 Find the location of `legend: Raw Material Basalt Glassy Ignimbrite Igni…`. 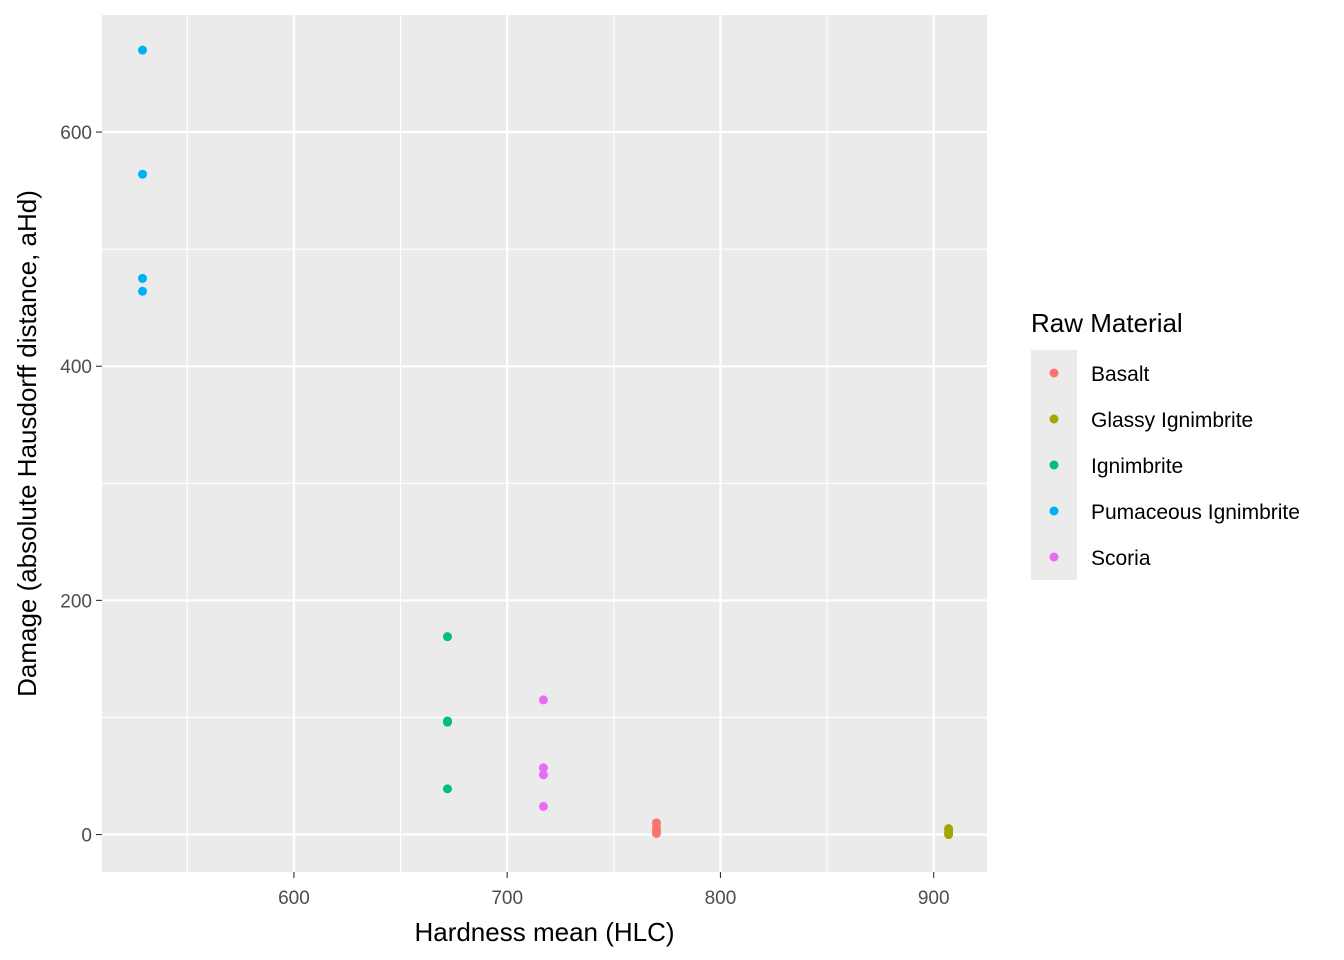

legend: Raw Material Basalt Glassy Ignimbrite Igni… is located at coordinates (1165, 444).